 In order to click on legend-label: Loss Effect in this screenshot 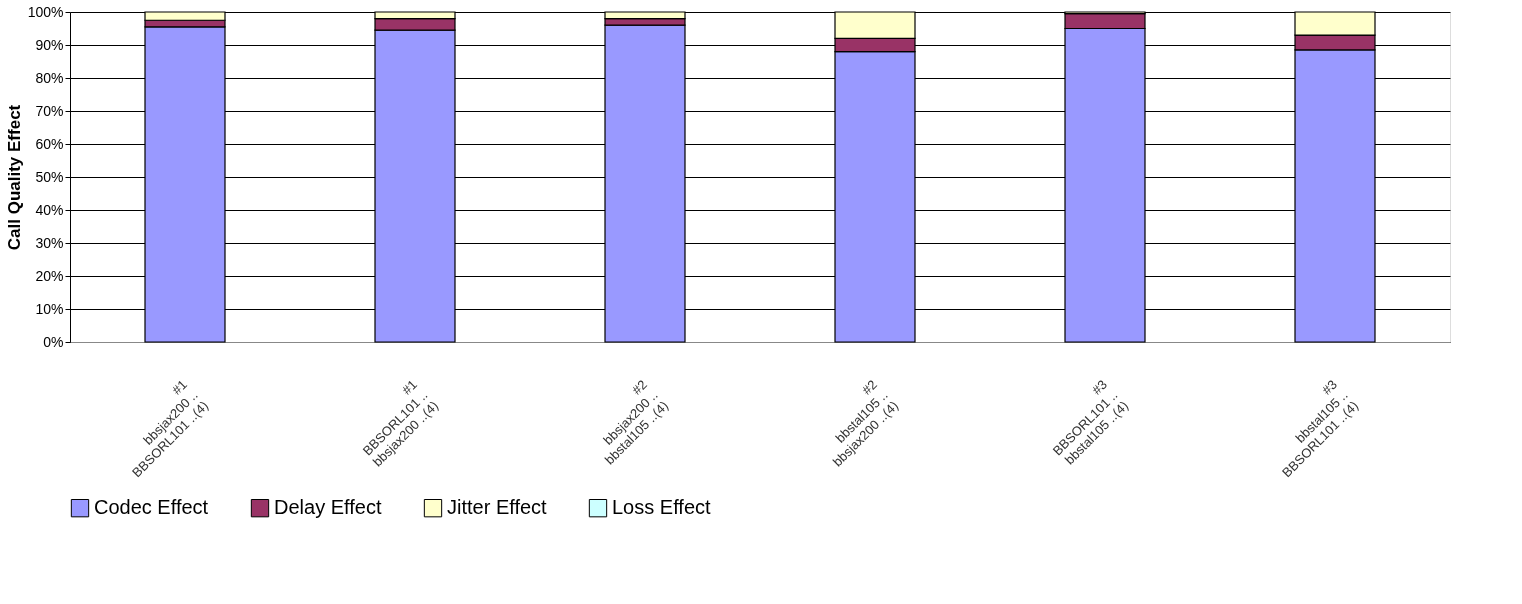, I will do `click(662, 507)`.